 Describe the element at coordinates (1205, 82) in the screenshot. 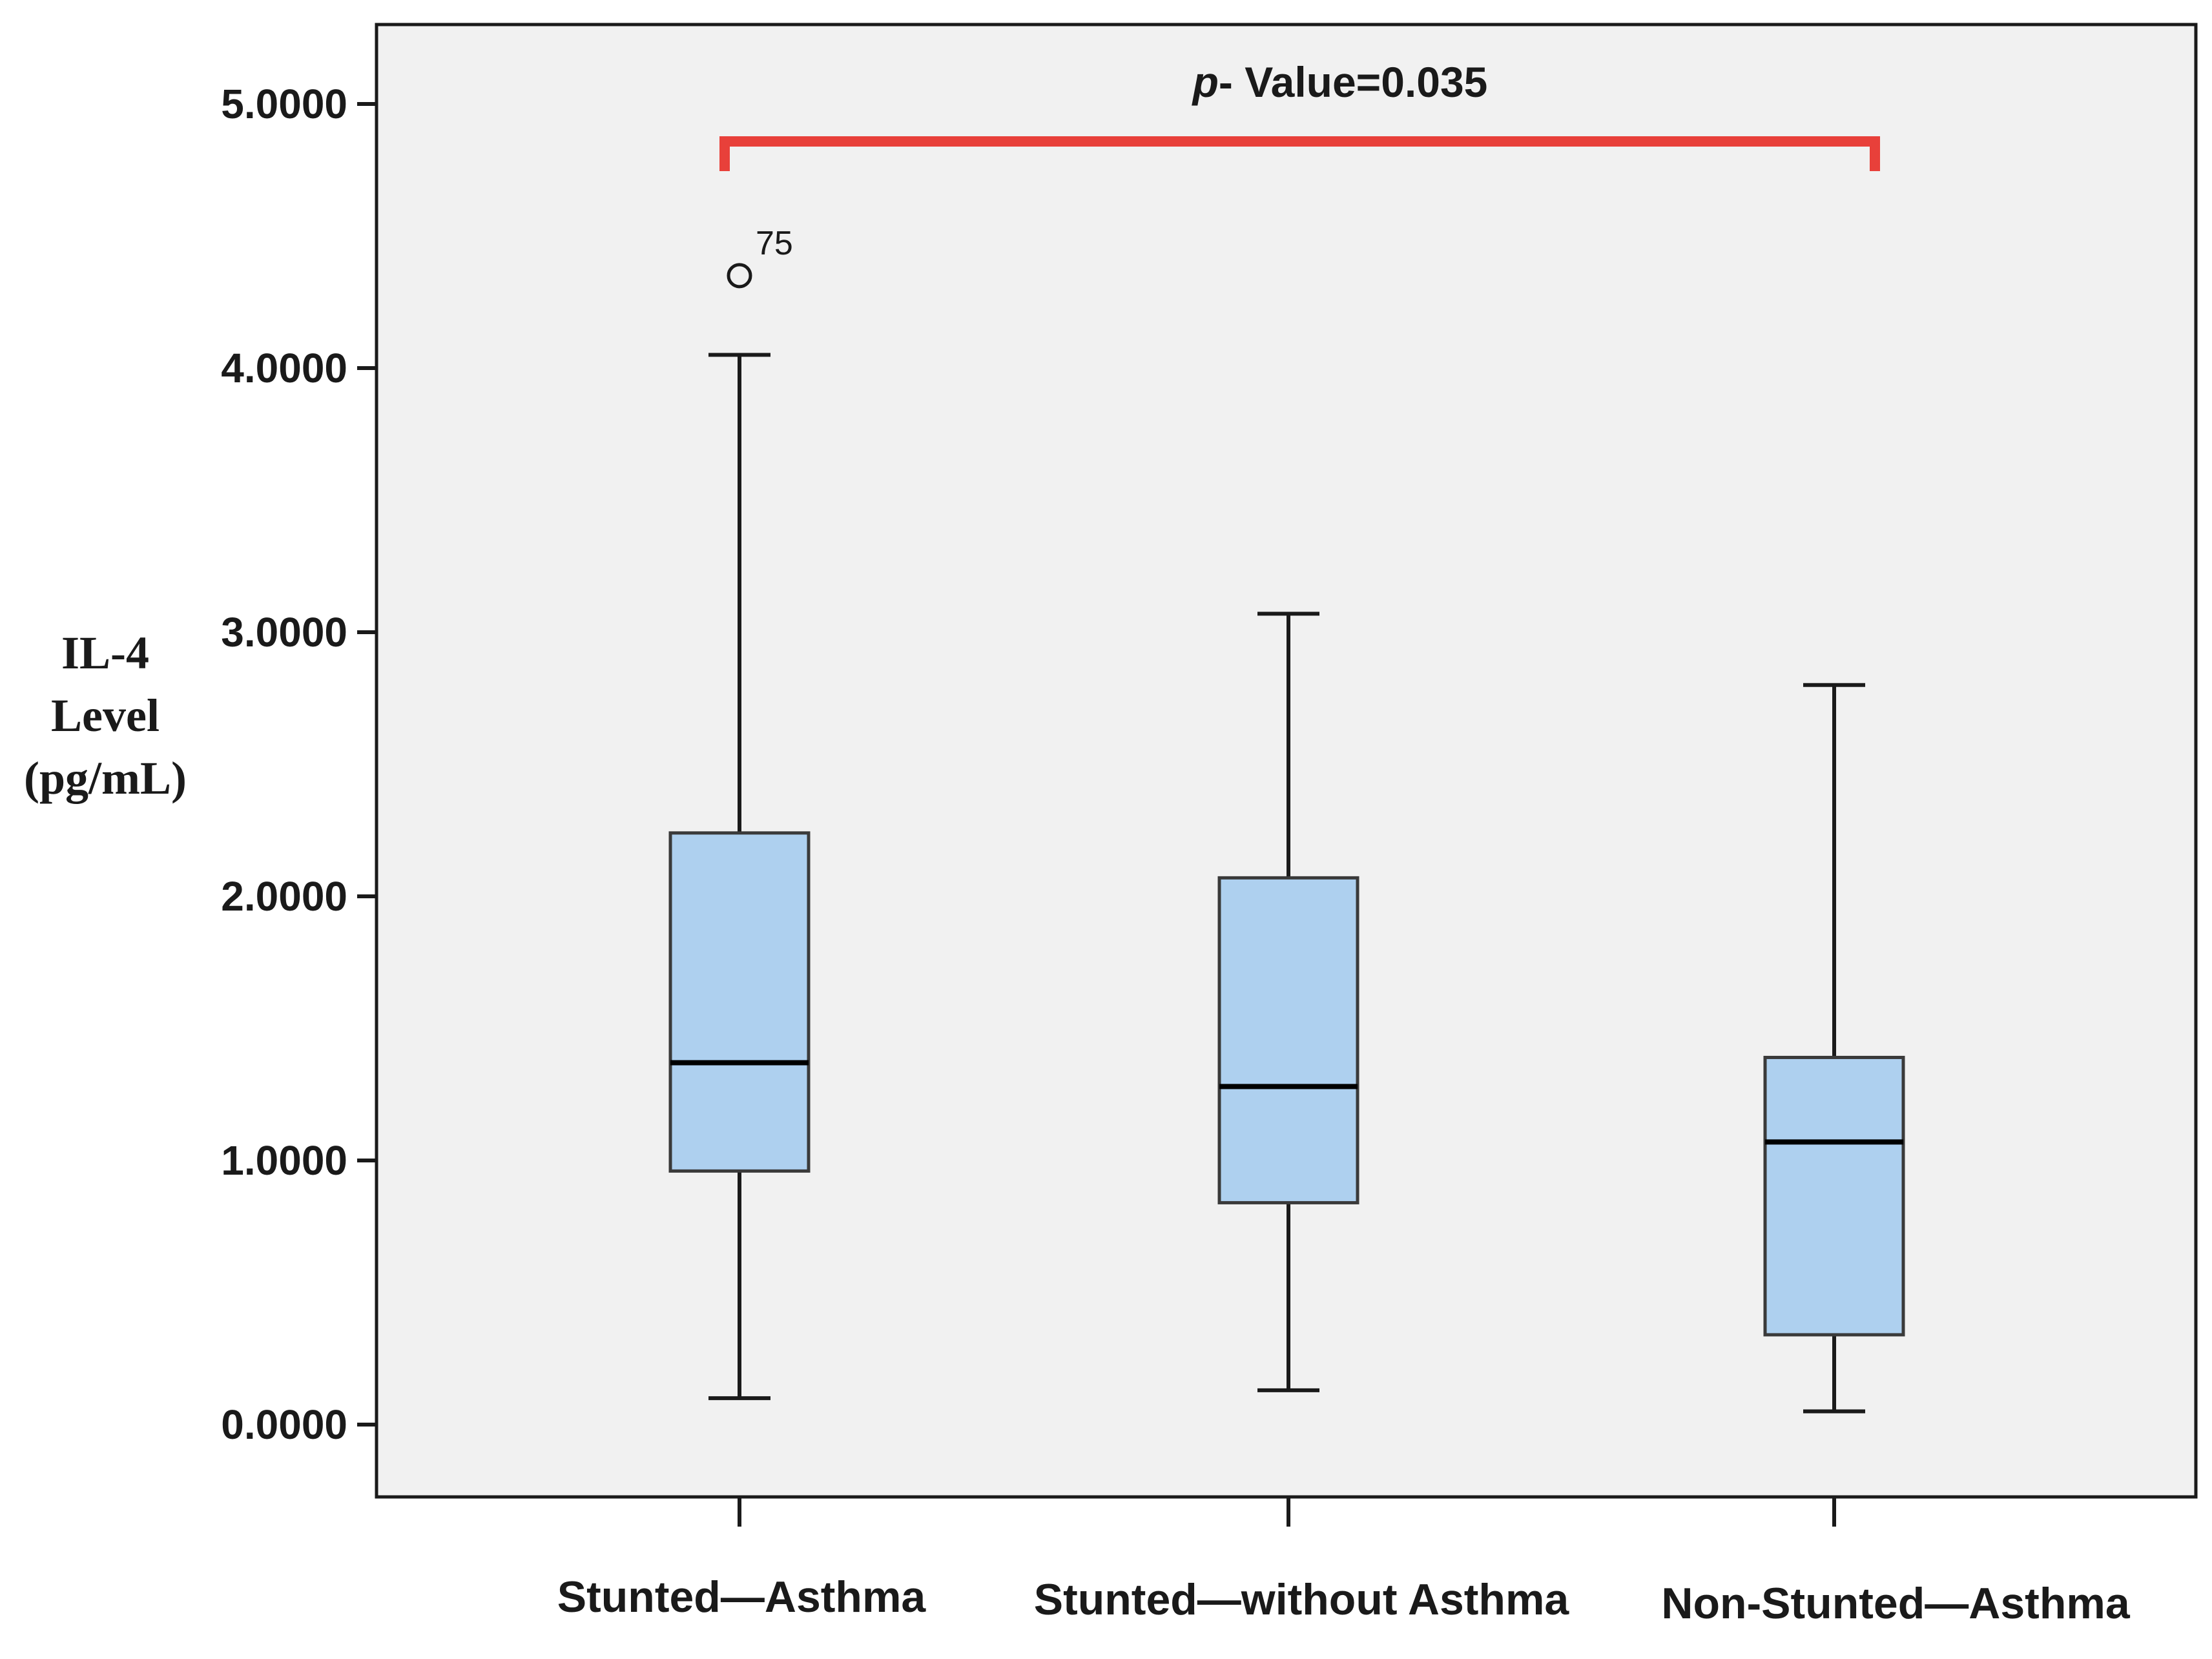

I see `p-value-italic: p` at that location.